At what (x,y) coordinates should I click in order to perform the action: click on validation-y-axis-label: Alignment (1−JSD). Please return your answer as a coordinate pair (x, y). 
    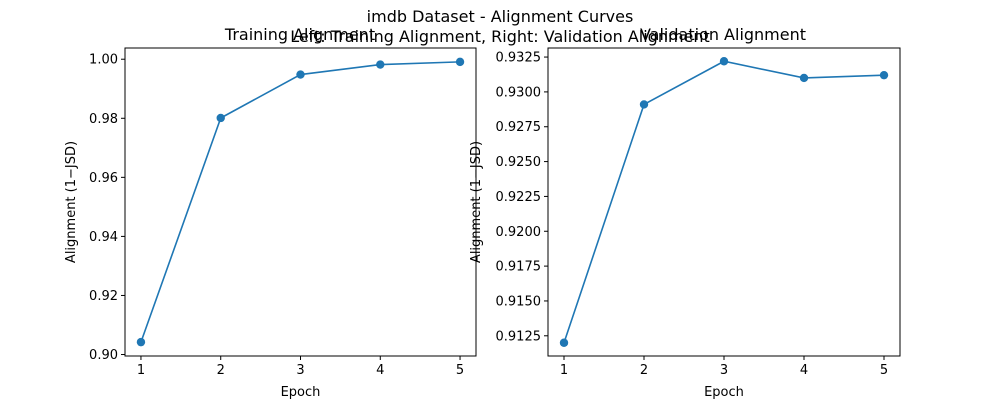
    Looking at the image, I should click on (476, 202).